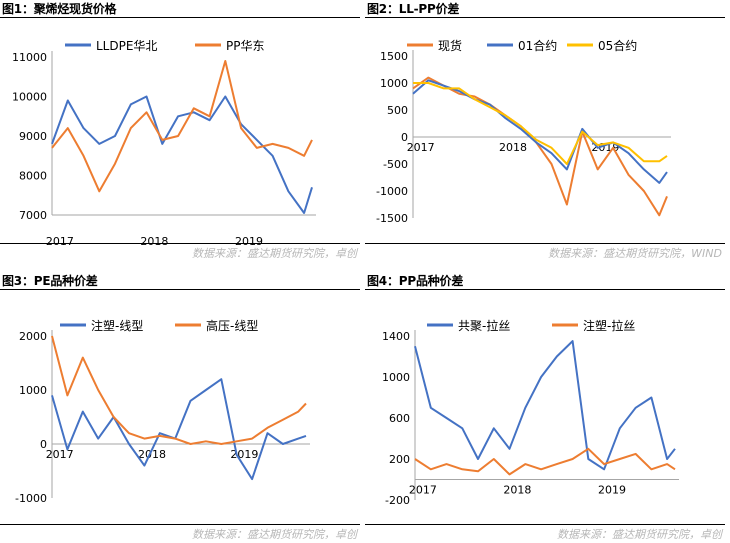 Image resolution: width=730 pixels, height=543 pixels. Describe the element at coordinates (635, 253) in the screenshot. I see `source-note: 数据来源：盛达期货研究院，WIND` at that location.